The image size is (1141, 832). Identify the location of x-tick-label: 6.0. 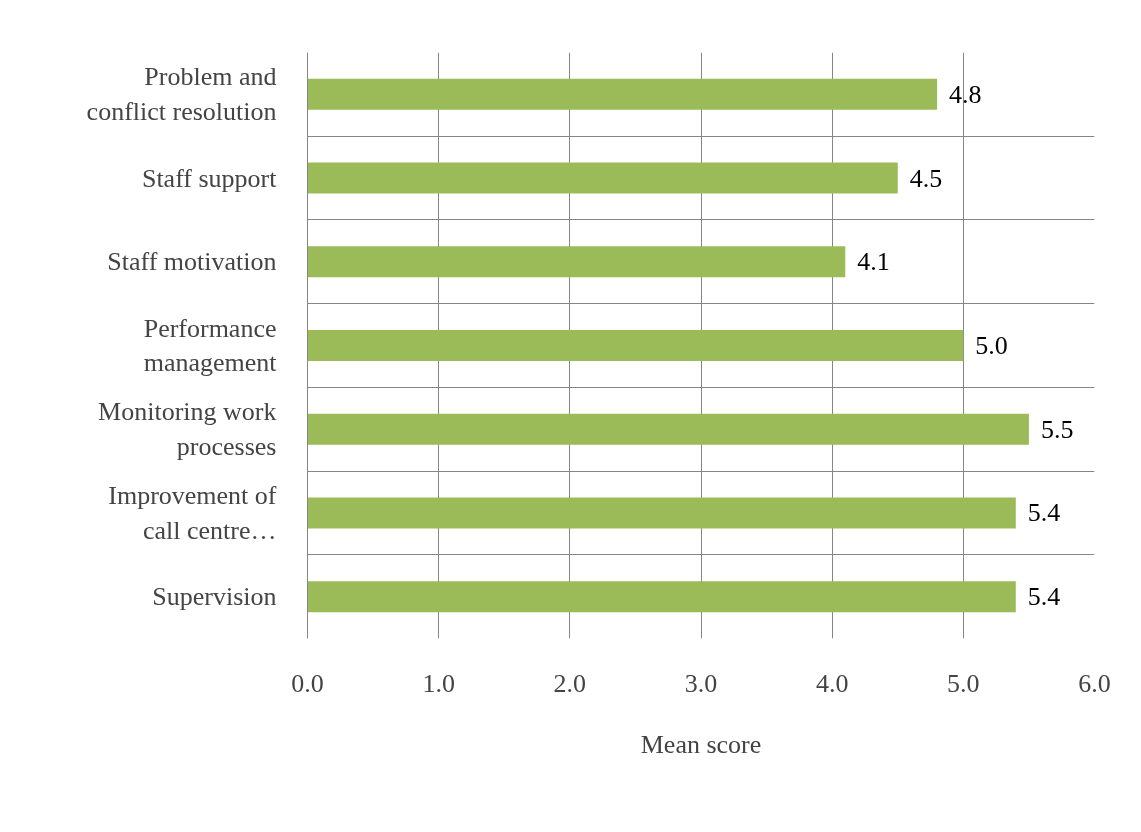
(1094, 683).